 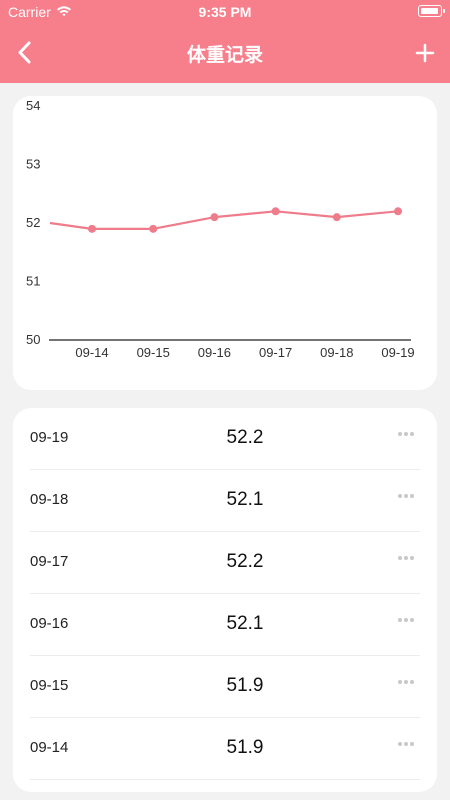 I want to click on carrier-label: Carrier, so click(x=29, y=12).